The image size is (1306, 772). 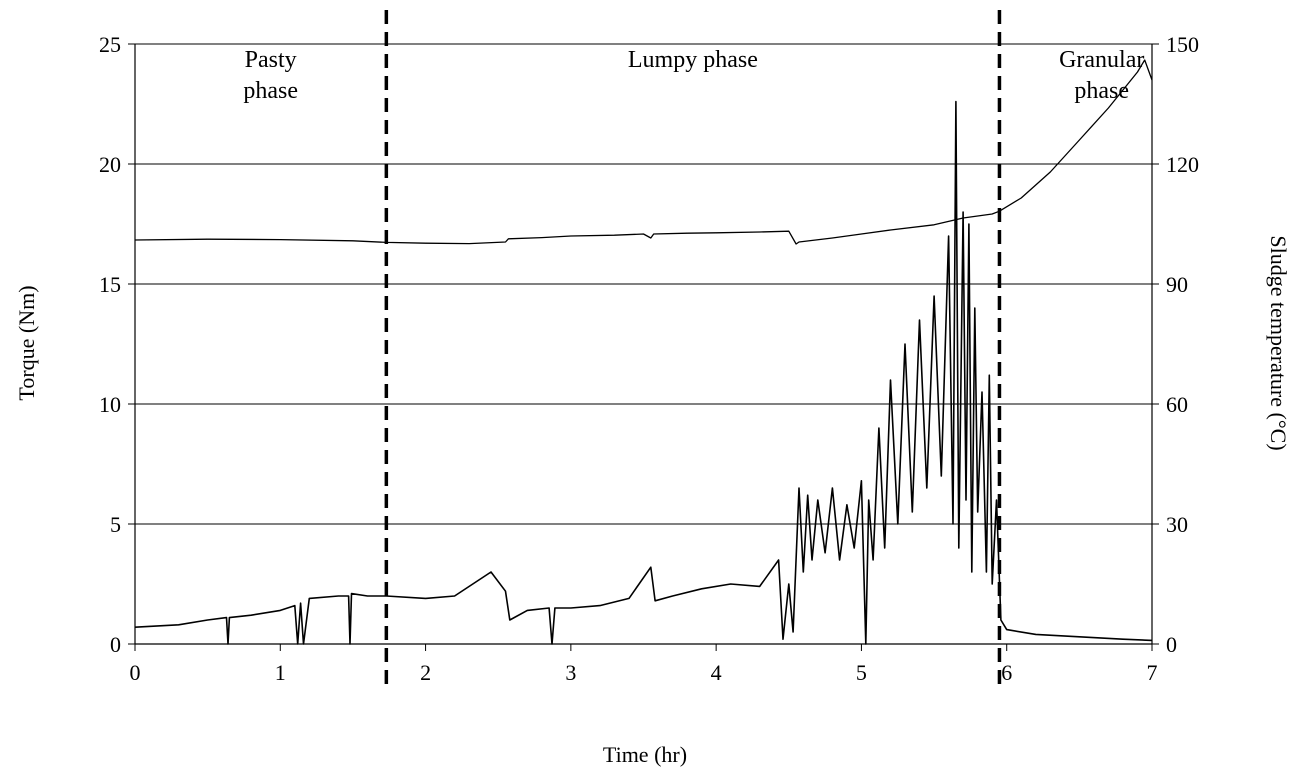 What do you see at coordinates (110, 284) in the screenshot?
I see `y-tick-label: 15` at bounding box center [110, 284].